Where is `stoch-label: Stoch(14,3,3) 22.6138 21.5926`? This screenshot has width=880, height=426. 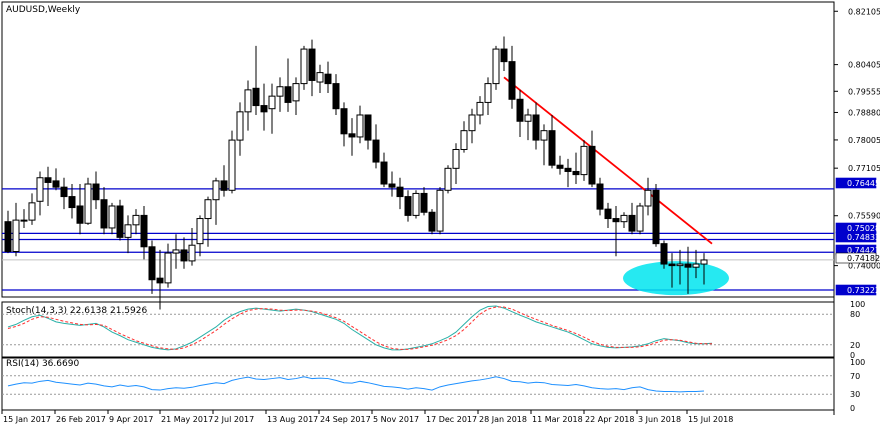 stoch-label: Stoch(14,3,3) 22.6138 21.5926 is located at coordinates (76, 311).